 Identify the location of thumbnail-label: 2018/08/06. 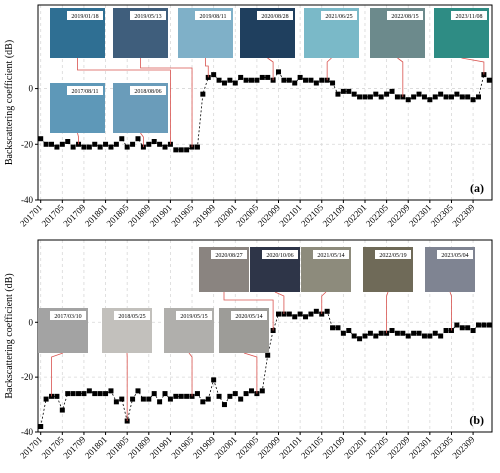
(147, 92).